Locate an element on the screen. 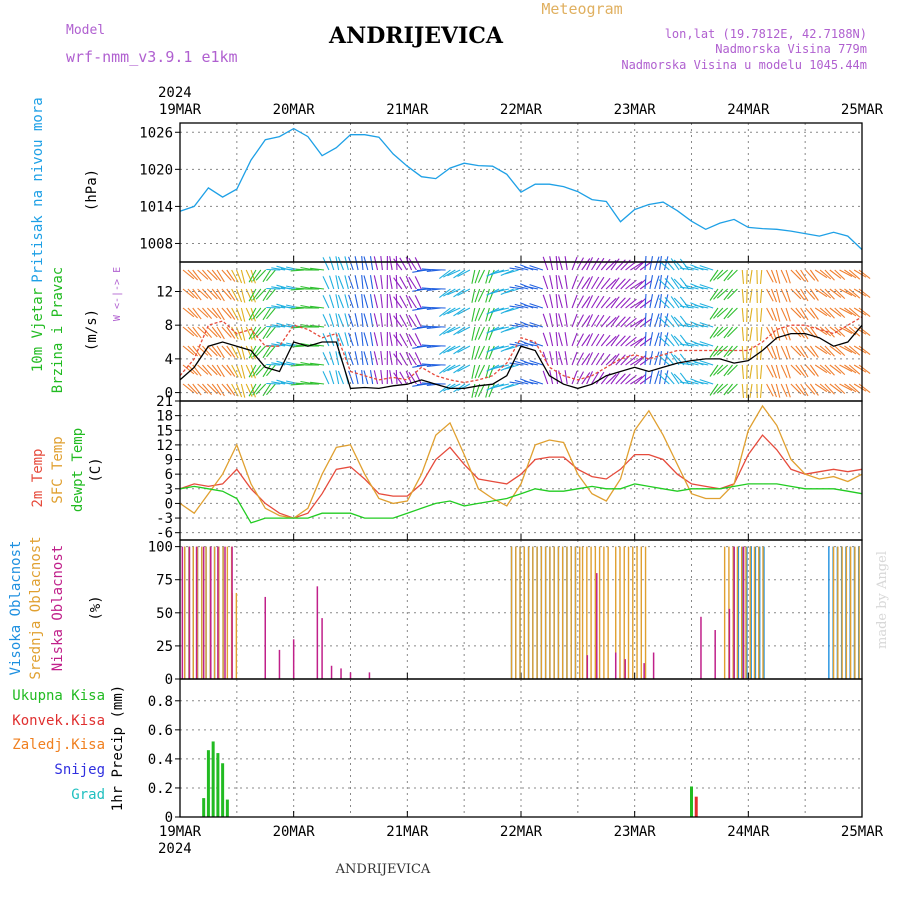 This screenshot has width=900, height=900. top-day-label: 23MAR is located at coordinates (635, 110).